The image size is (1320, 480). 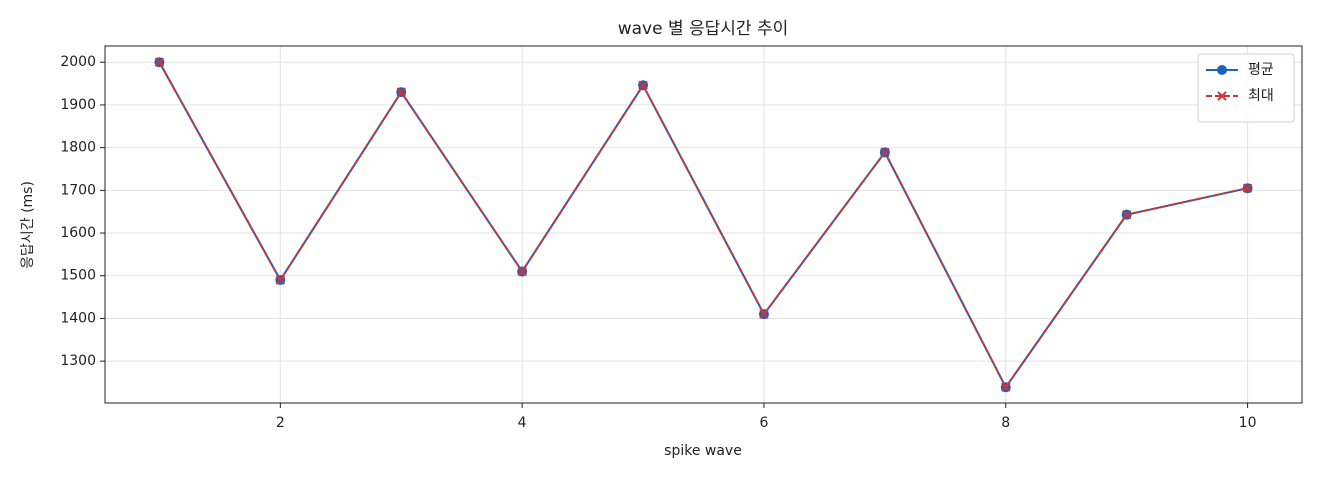 What do you see at coordinates (703, 29) in the screenshot?
I see `chart-title: wave 별 응답시간 추이` at bounding box center [703, 29].